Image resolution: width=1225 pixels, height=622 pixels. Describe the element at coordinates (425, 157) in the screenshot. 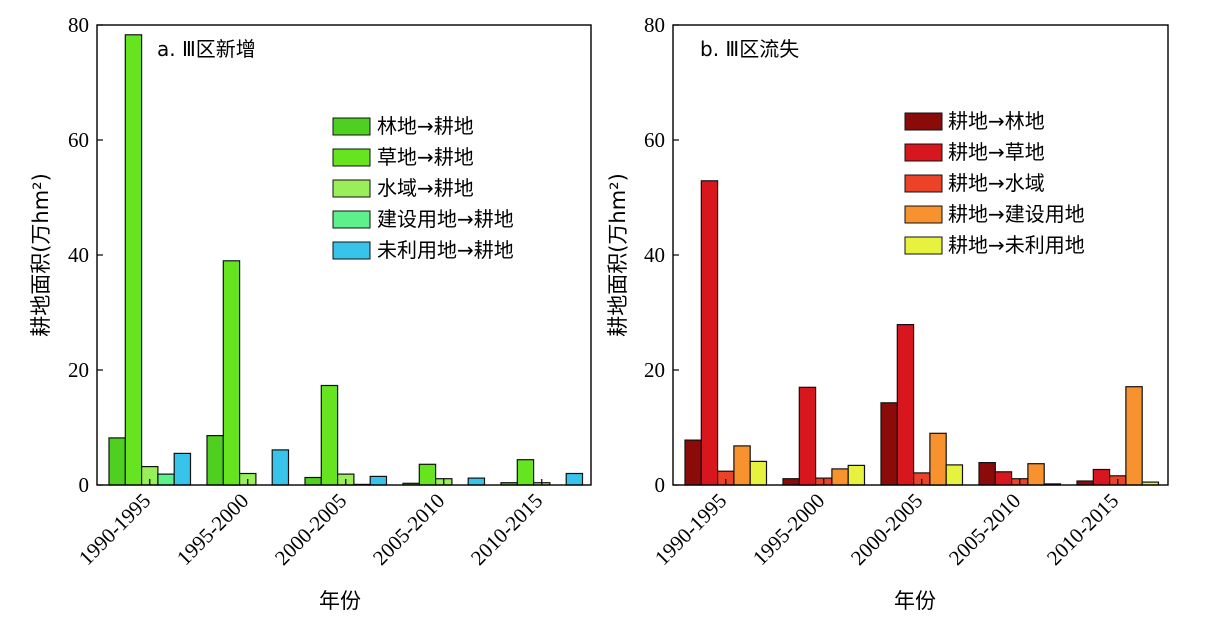

I see `legend-label-2: 草地→耕地` at that location.